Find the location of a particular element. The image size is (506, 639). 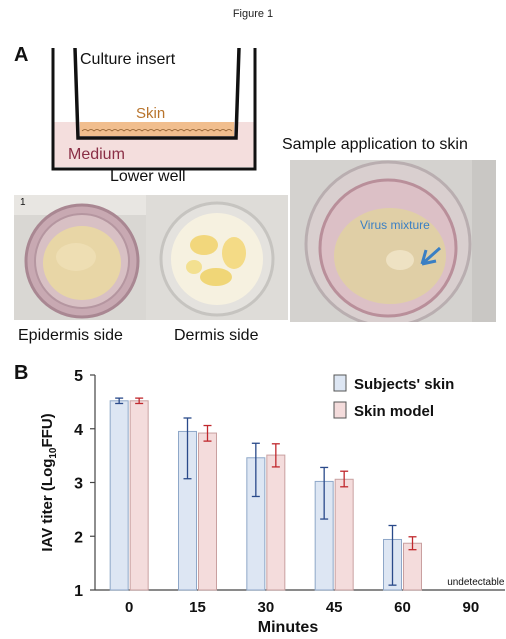

y-tick-label: 3 is located at coordinates (78, 484).